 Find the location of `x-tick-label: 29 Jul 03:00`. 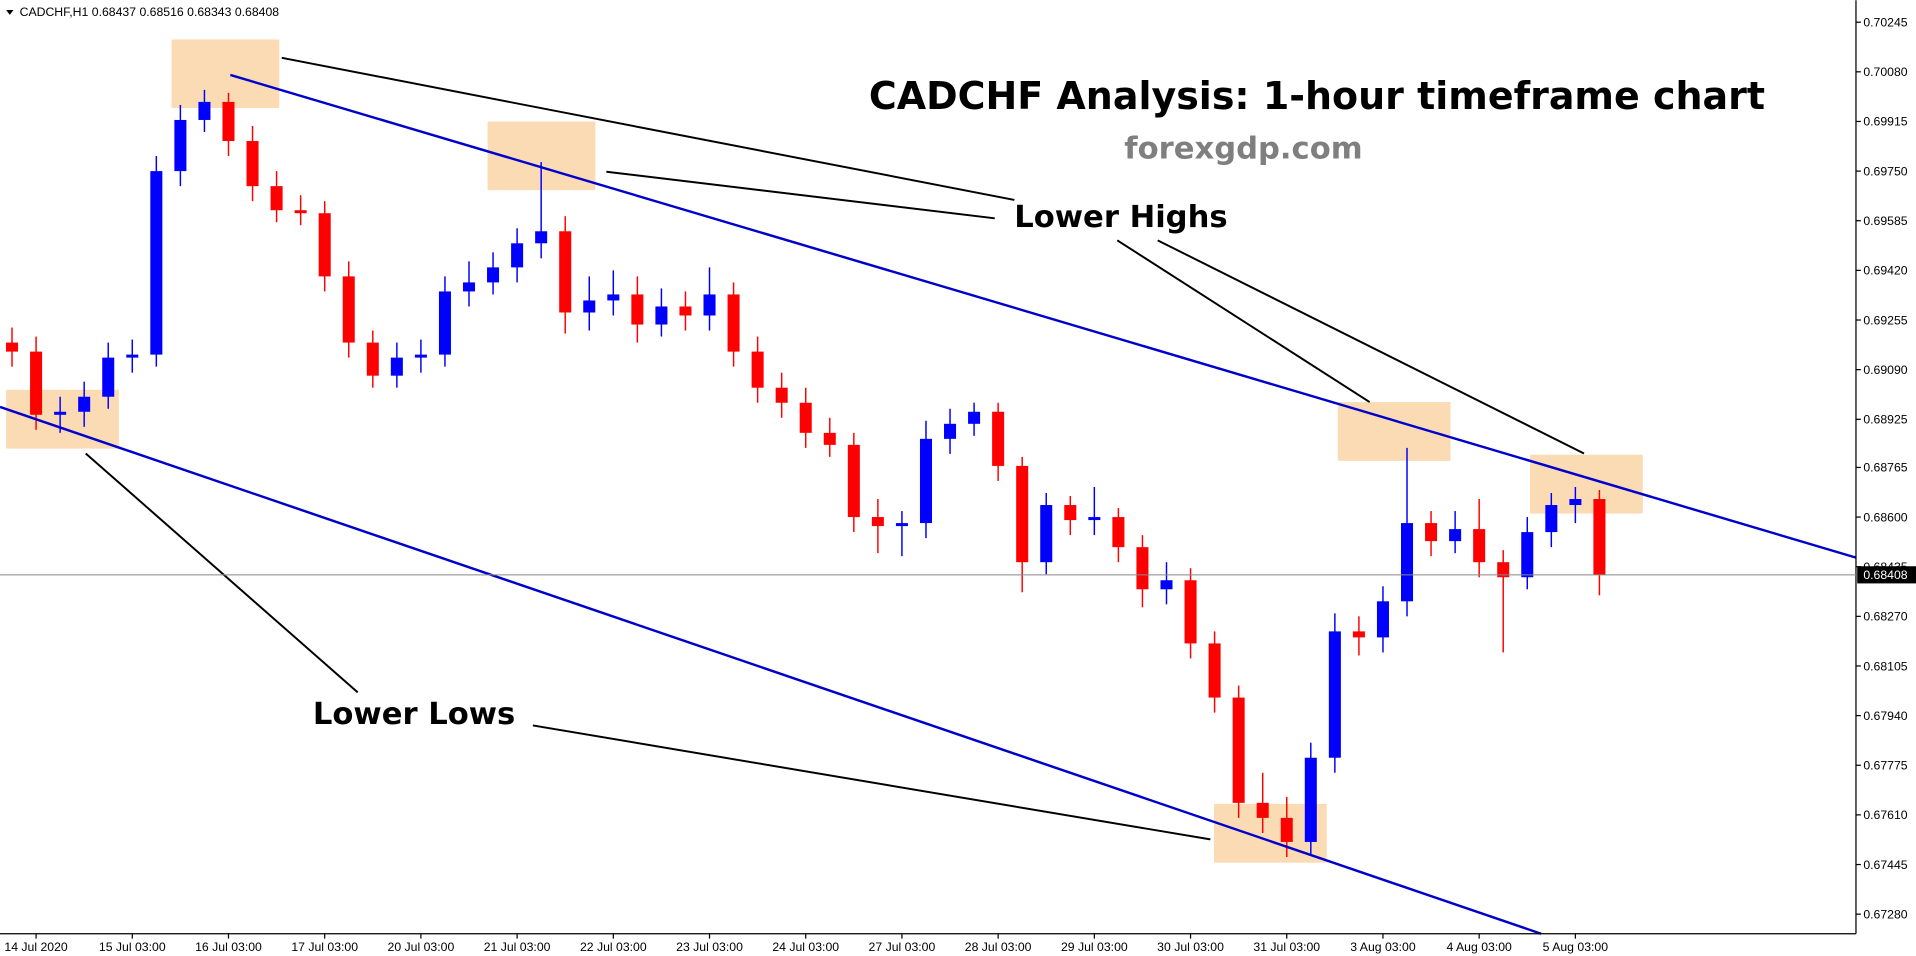

x-tick-label: 29 Jul 03:00 is located at coordinates (1094, 947).